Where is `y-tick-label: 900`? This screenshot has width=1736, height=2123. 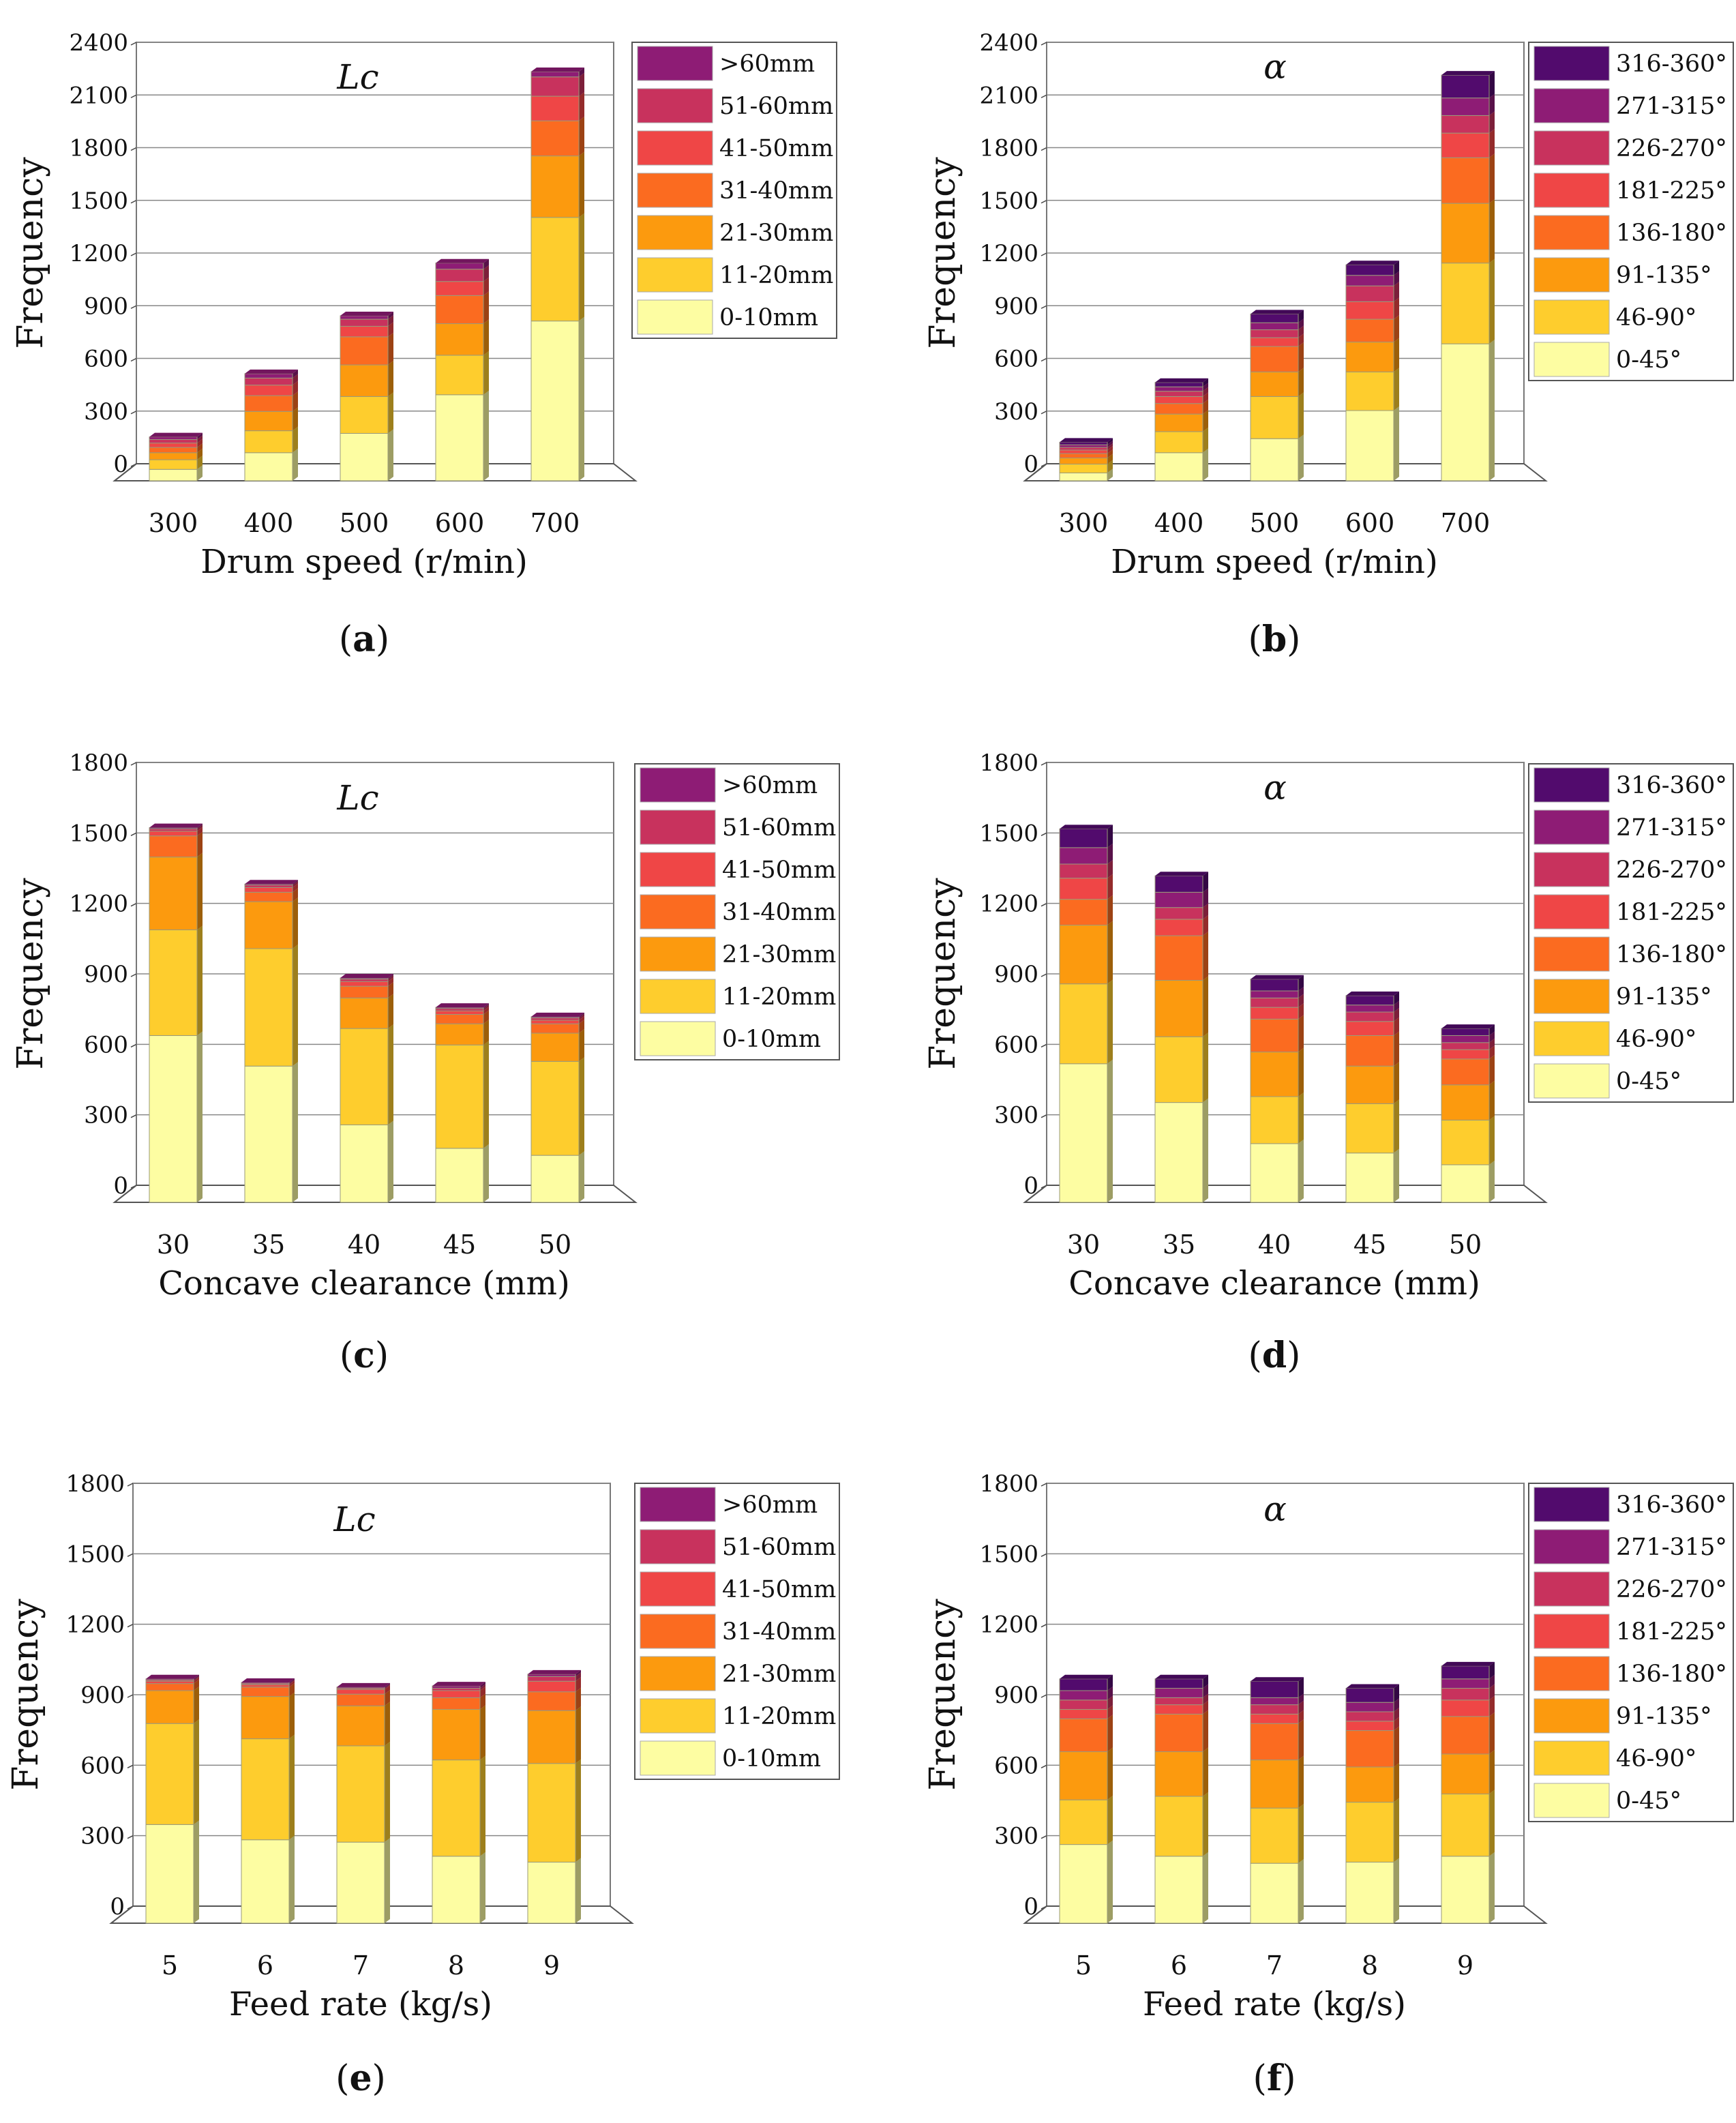
y-tick-label: 900 is located at coordinates (1016, 1695).